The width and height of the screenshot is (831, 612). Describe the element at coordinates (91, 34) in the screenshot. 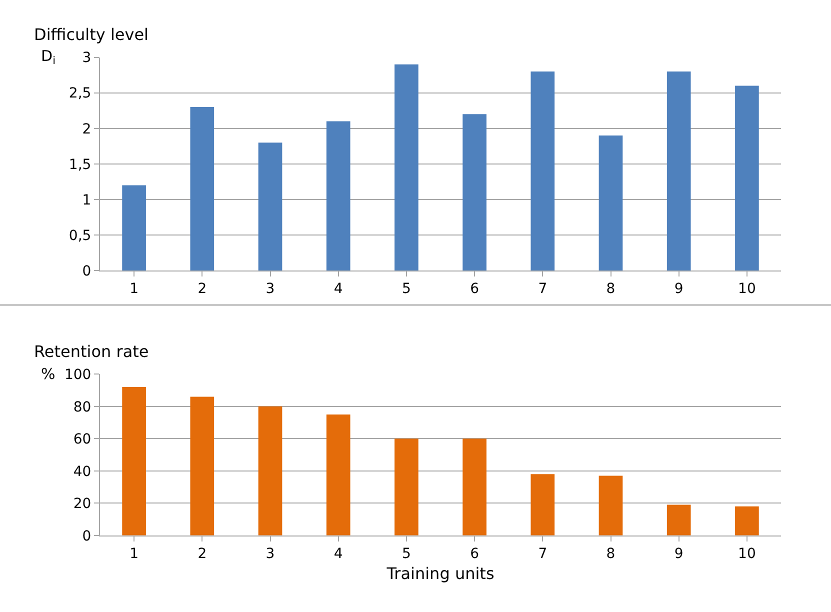

I see `chart-title: Difficulty level` at that location.